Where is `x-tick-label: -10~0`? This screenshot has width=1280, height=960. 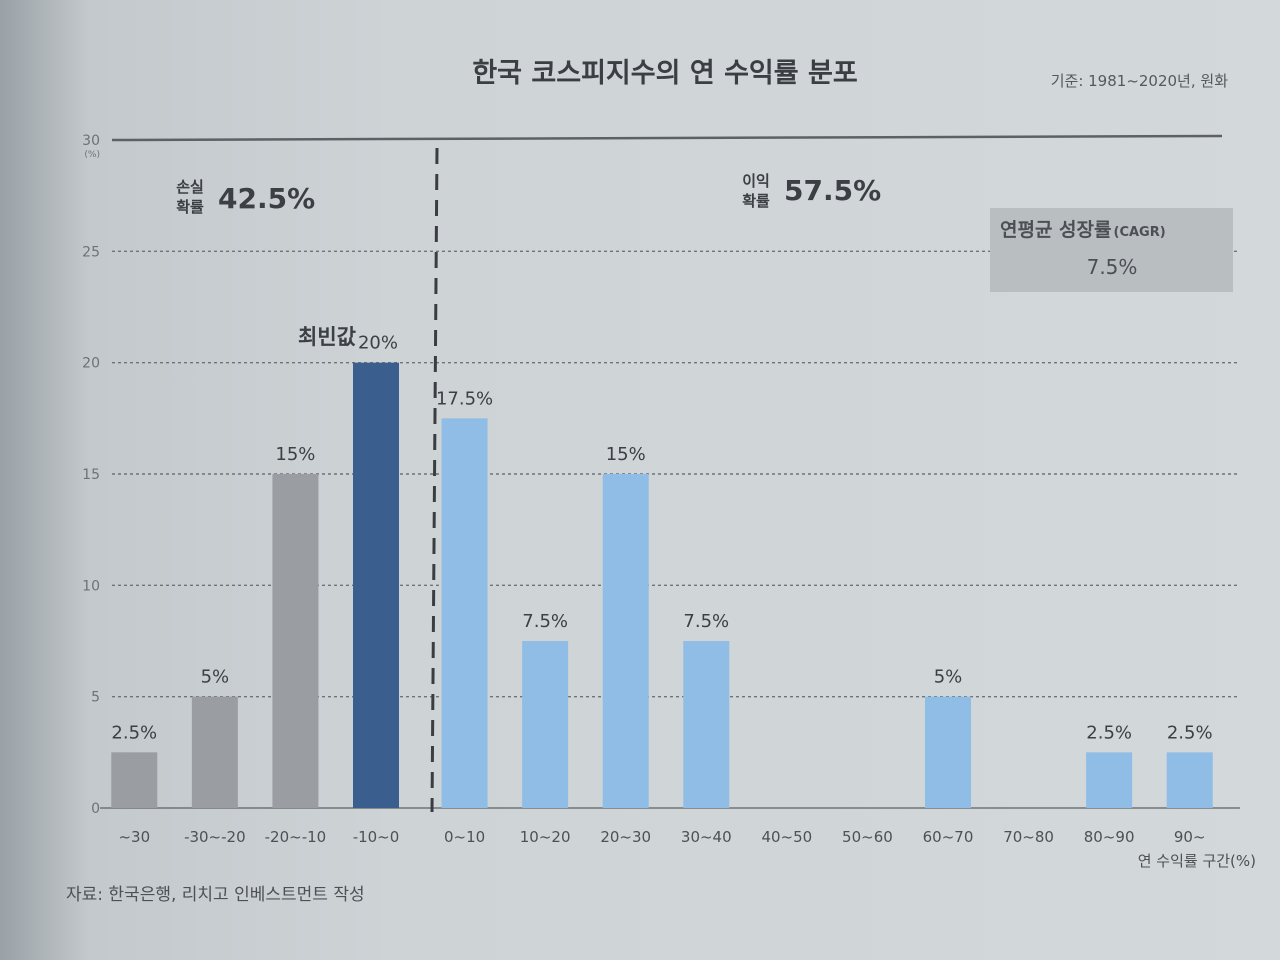 x-tick-label: -10~0 is located at coordinates (376, 837).